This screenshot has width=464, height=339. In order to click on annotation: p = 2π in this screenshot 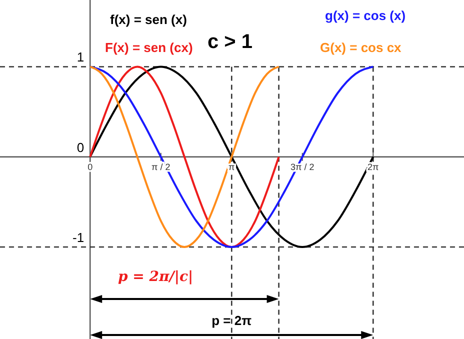, I will do `click(232, 320)`.